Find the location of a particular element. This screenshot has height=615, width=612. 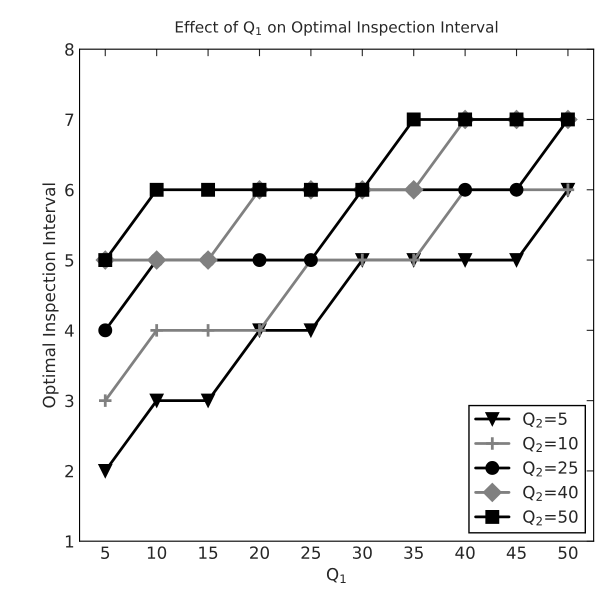

x-tick-label: 50 is located at coordinates (568, 552).